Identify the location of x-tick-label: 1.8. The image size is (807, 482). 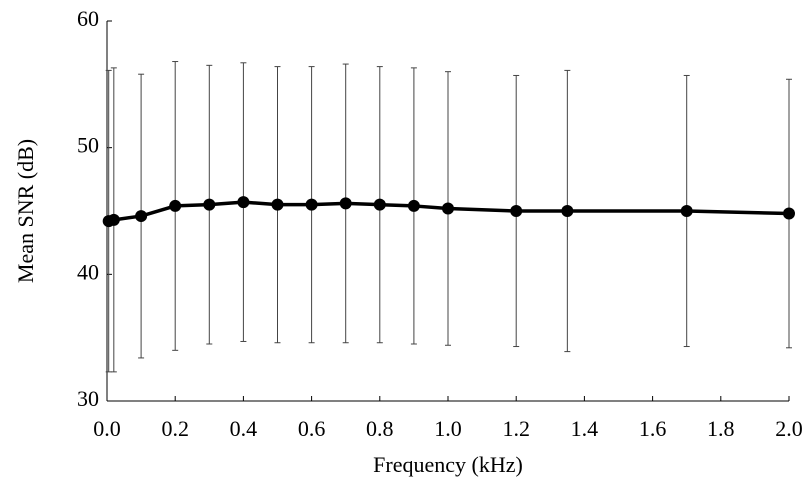
(721, 428).